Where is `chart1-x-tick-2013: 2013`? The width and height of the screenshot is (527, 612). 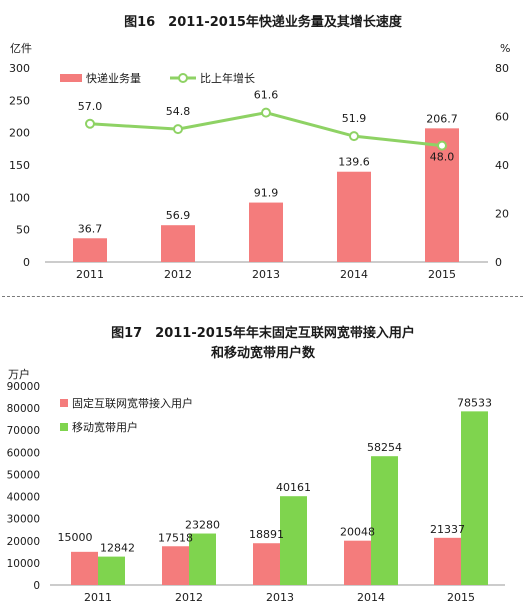 chart1-x-tick-2013: 2013 is located at coordinates (266, 274).